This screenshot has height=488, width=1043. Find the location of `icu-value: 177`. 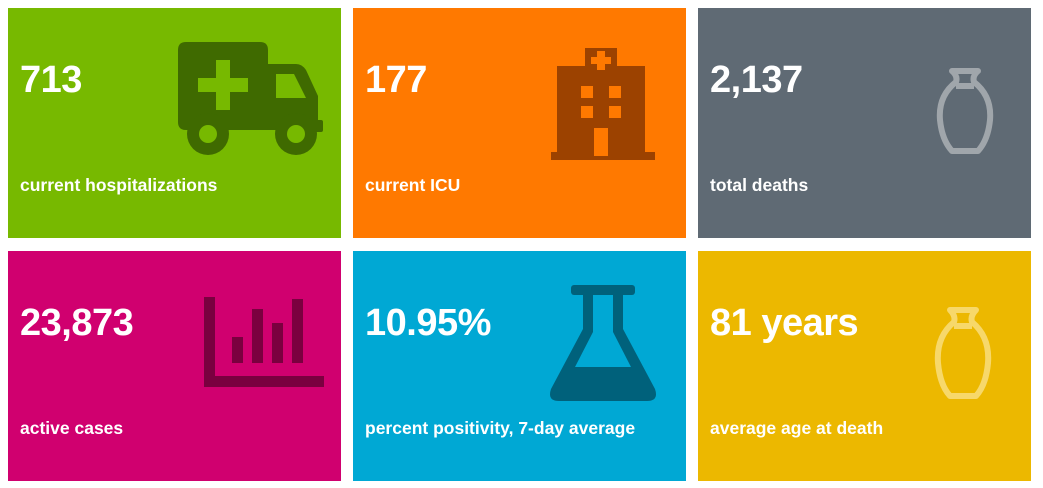

icu-value: 177 is located at coordinates (396, 80).